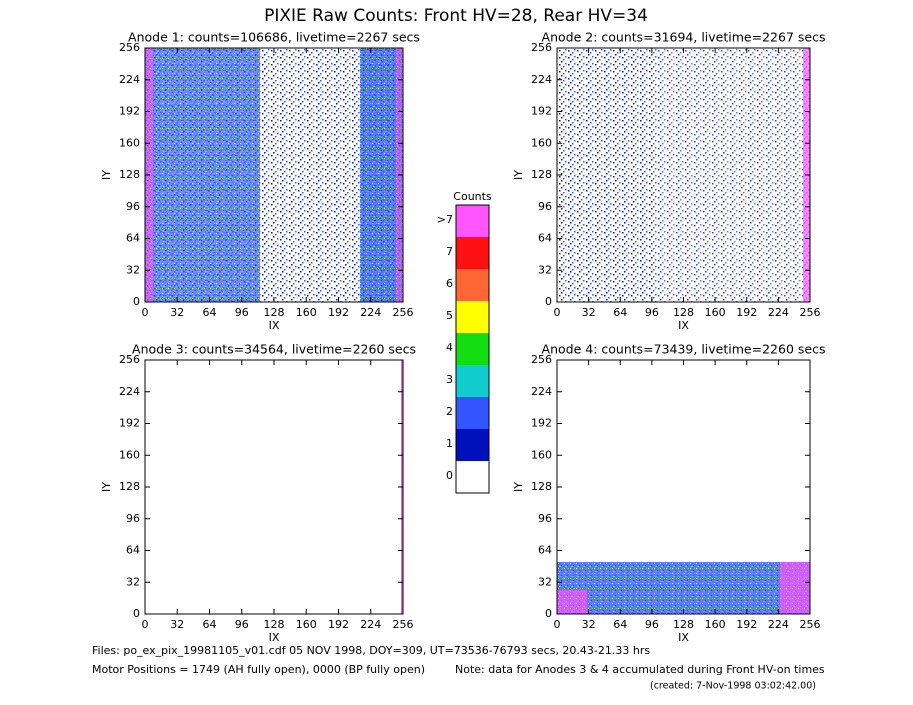 This screenshot has height=705, width=913. Describe the element at coordinates (472, 196) in the screenshot. I see `colorbar-title: Counts` at that location.